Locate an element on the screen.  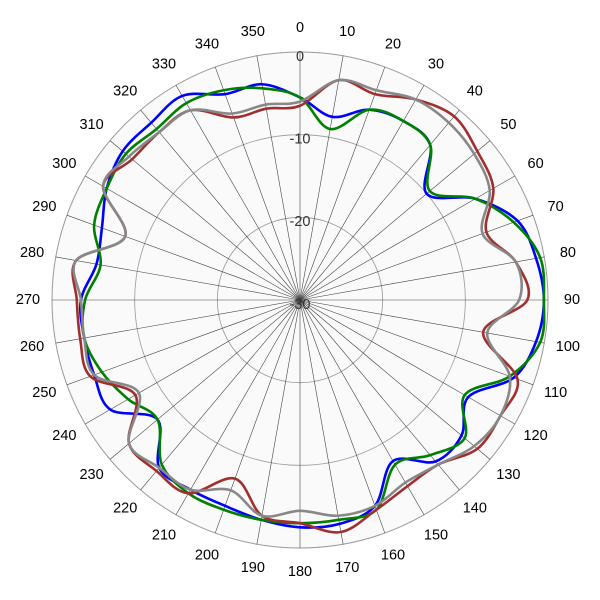
angle-tick-label: 30 is located at coordinates (436, 64).